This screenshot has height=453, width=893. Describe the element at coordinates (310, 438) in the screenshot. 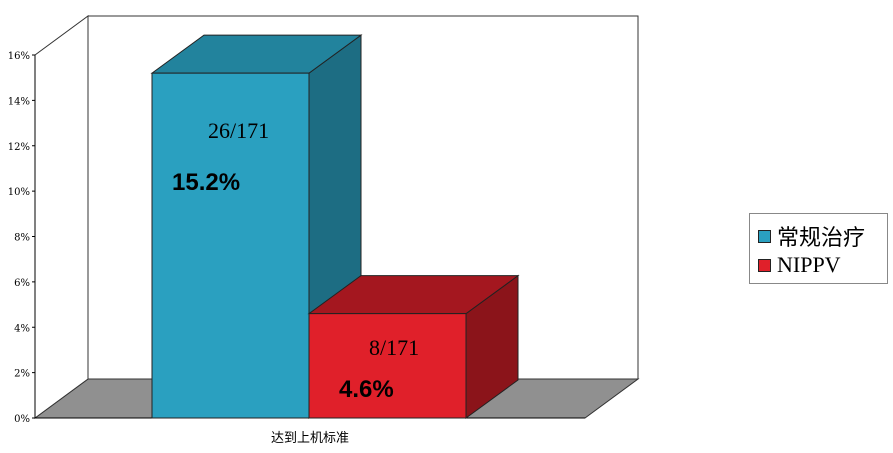

I see `x-category-label: 达到上机标准` at that location.